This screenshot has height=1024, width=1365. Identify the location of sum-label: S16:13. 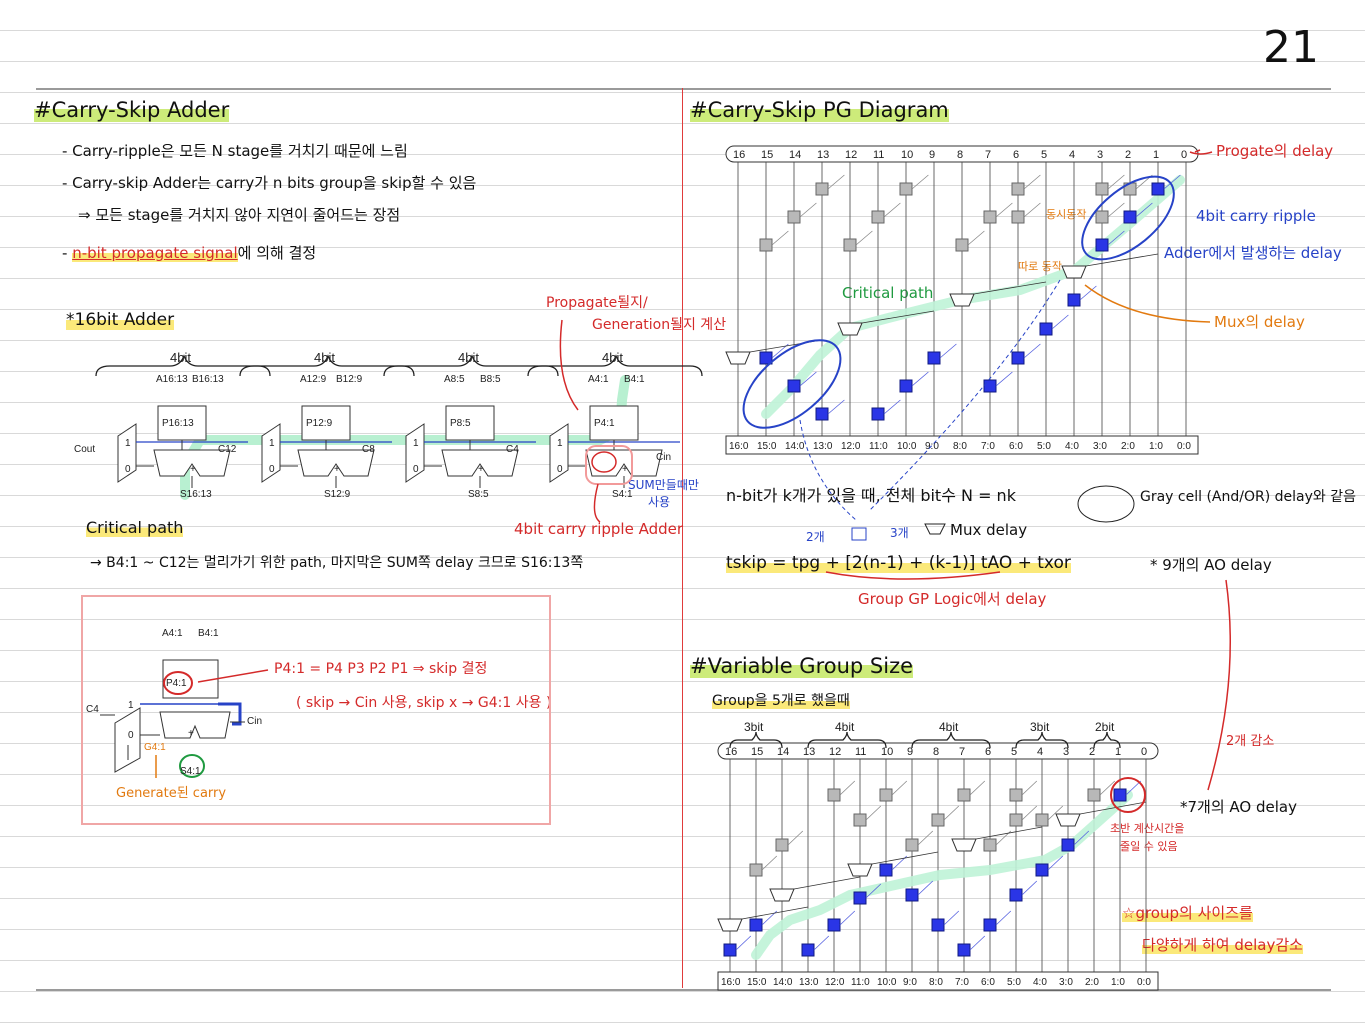
(196, 494).